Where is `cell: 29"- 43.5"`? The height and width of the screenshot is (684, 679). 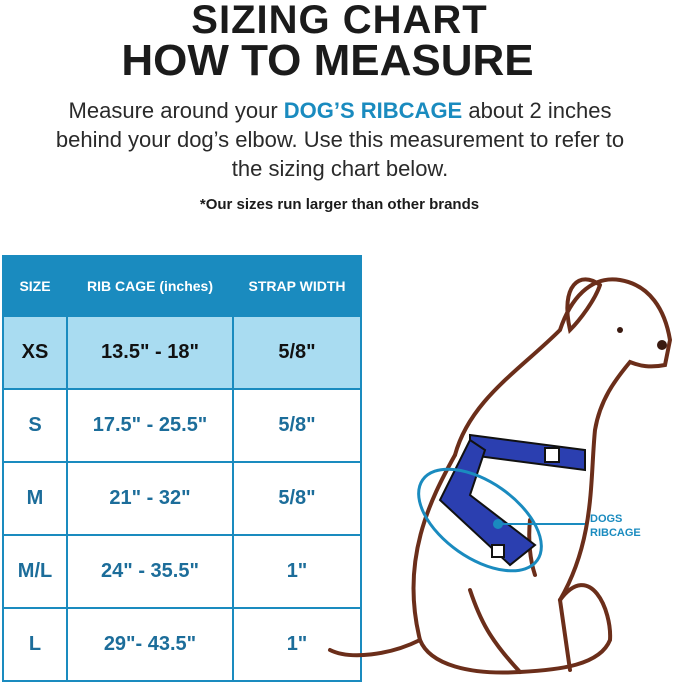
cell: 29"- 43.5" is located at coordinates (150, 644).